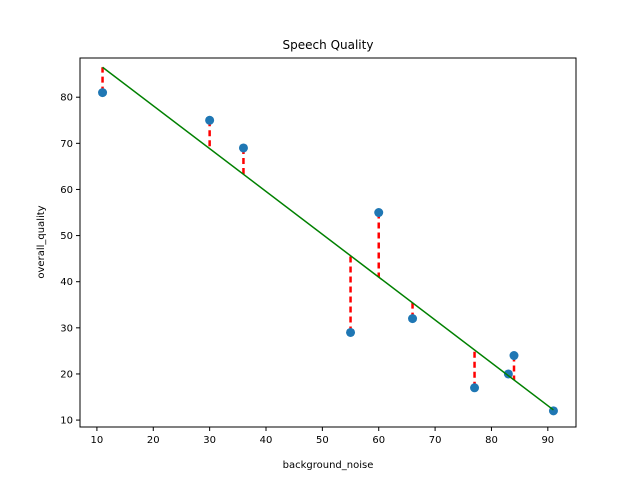 This screenshot has height=480, width=640. Describe the element at coordinates (66, 421) in the screenshot. I see `y-tick-label: 10` at that location.